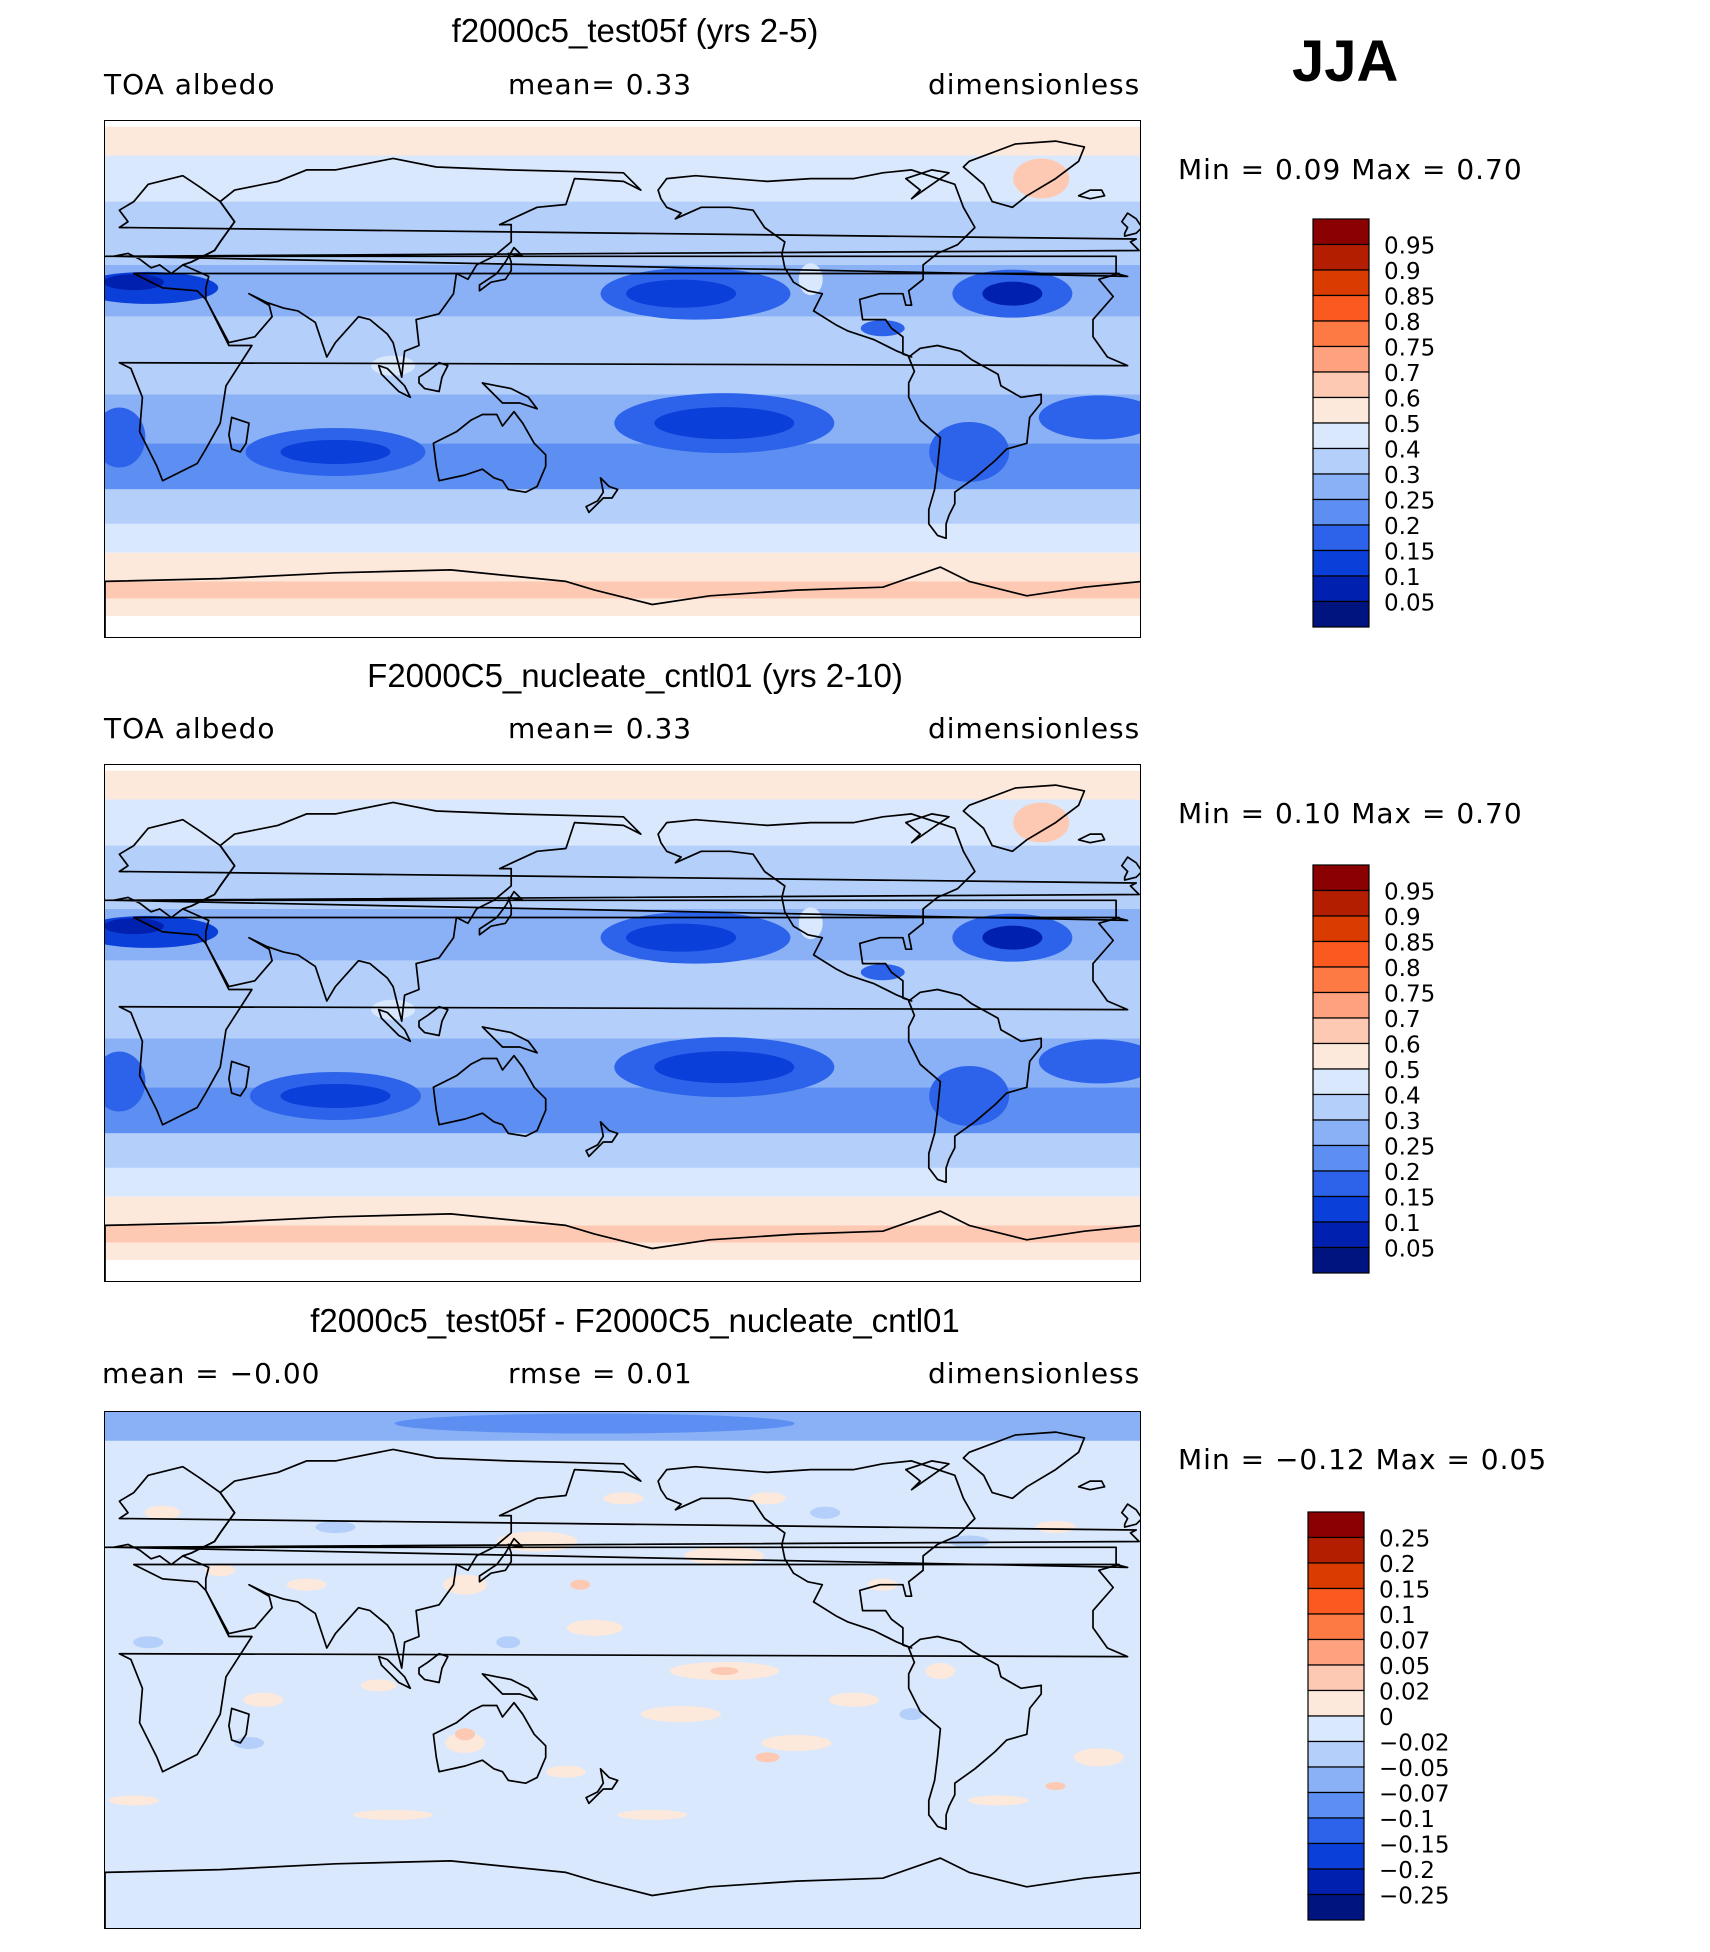 Image resolution: width=1710 pixels, height=1952 pixels. Describe the element at coordinates (1409, 247) in the screenshot. I see `colorbar-tick-label: 0.95` at that location.